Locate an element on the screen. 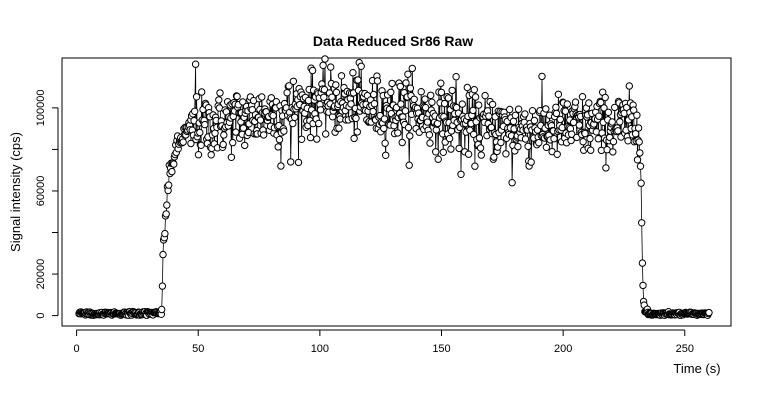  x-tick-label: 50 is located at coordinates (198, 349).